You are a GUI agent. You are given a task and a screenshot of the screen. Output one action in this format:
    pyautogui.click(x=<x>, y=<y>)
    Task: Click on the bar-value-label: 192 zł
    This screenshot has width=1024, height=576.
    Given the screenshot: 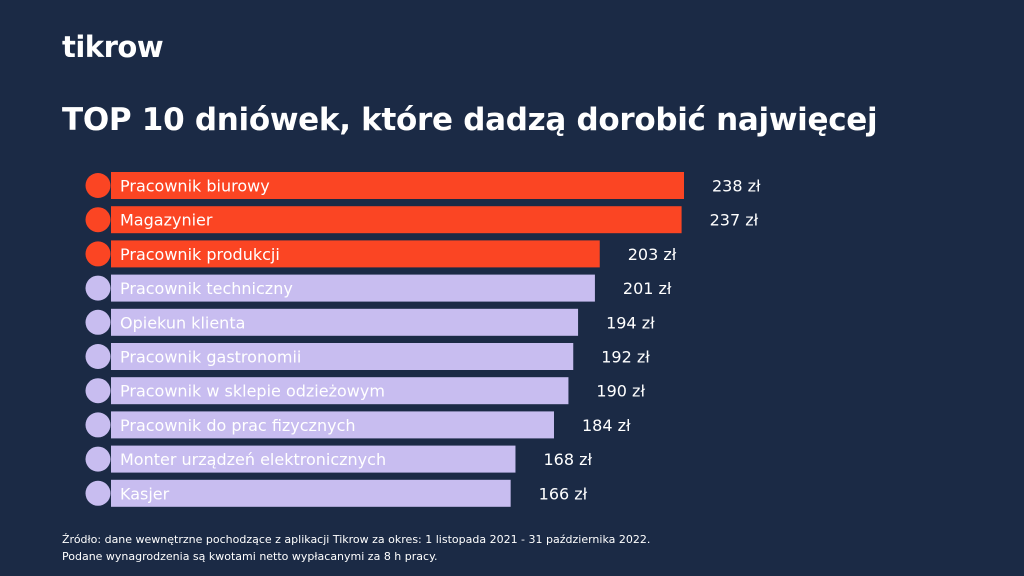 What is the action you would take?
    pyautogui.click(x=625, y=357)
    